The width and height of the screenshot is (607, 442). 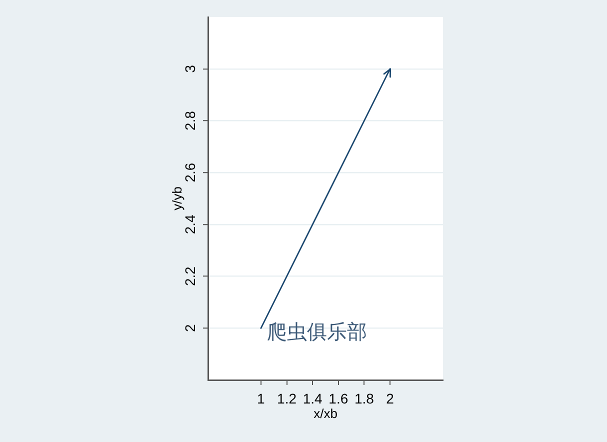 What do you see at coordinates (190, 224) in the screenshot?
I see `y-tick-label: 2.4` at bounding box center [190, 224].